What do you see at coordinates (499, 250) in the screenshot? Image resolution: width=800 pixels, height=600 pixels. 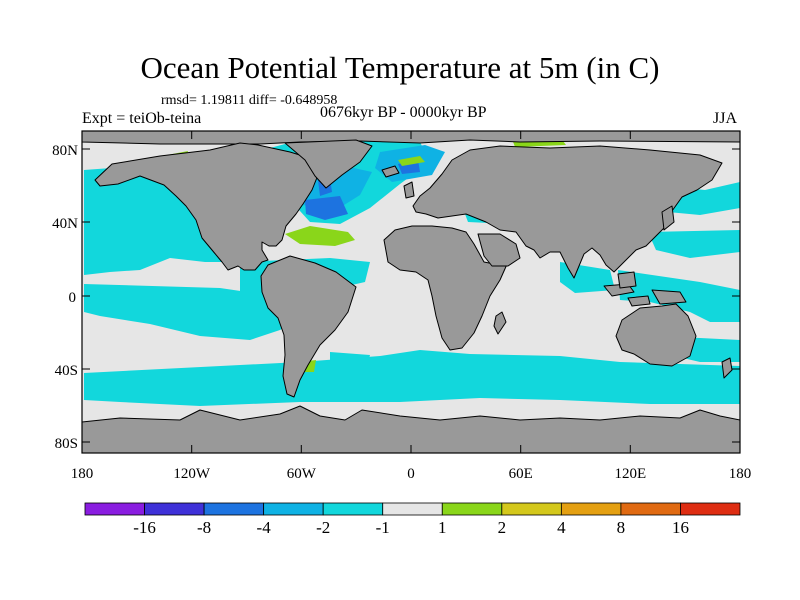 I see `arabia` at bounding box center [499, 250].